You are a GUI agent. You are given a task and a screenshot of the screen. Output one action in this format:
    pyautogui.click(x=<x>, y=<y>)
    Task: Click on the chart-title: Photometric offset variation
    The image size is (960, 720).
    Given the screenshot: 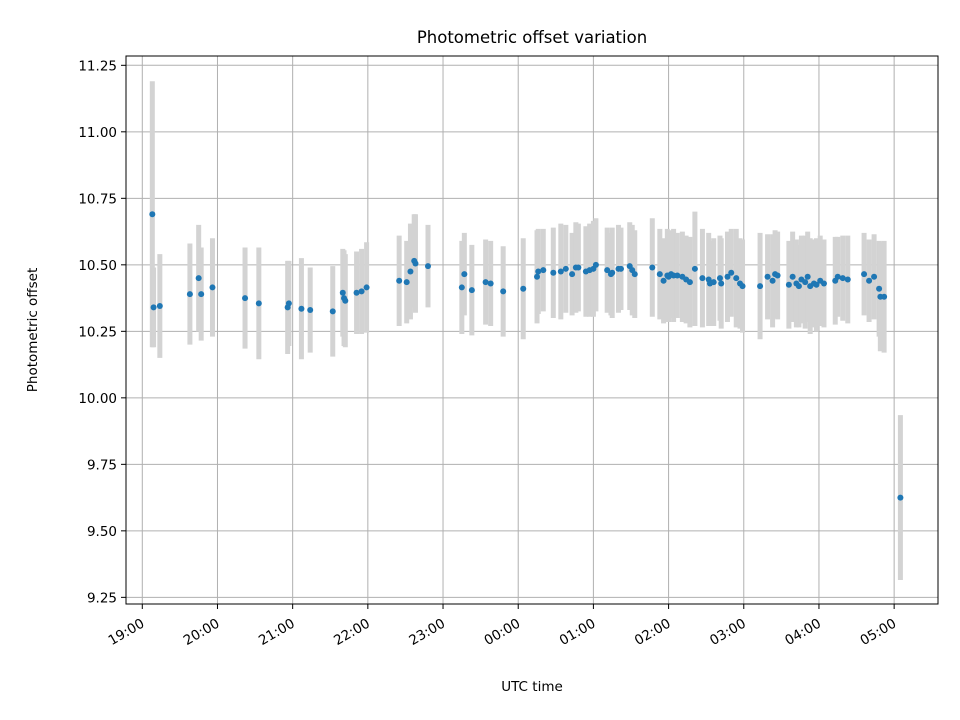 What is the action you would take?
    pyautogui.click(x=532, y=37)
    